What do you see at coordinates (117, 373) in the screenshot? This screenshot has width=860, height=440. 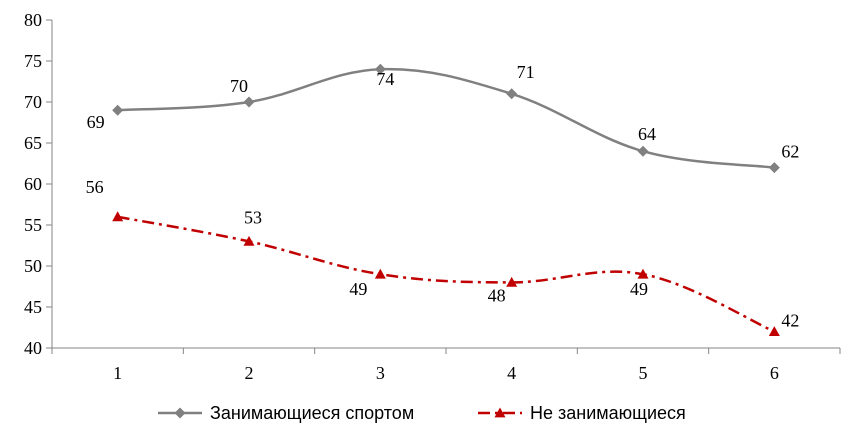 I see `x-tick-label: 1` at bounding box center [117, 373].